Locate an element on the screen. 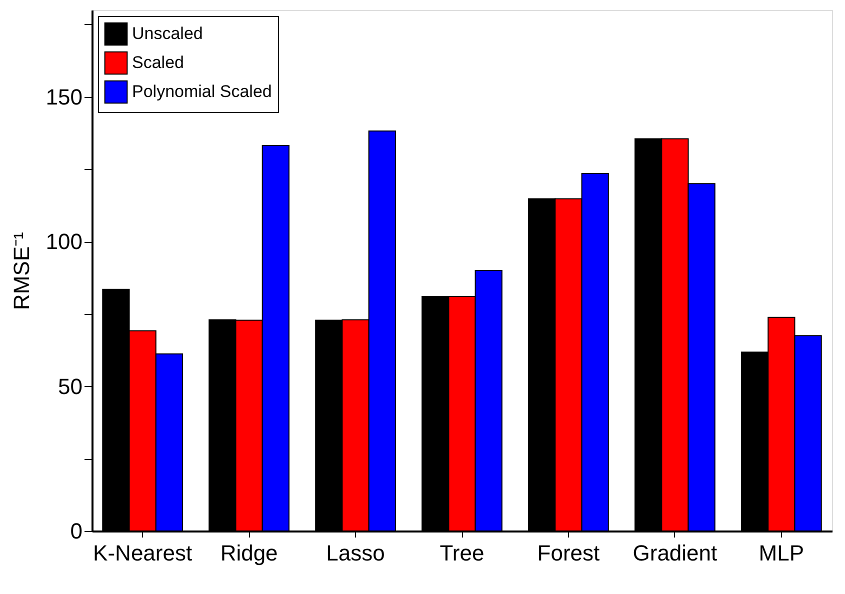 The image size is (845, 594). x-tick-label: Forest is located at coordinates (568, 553).